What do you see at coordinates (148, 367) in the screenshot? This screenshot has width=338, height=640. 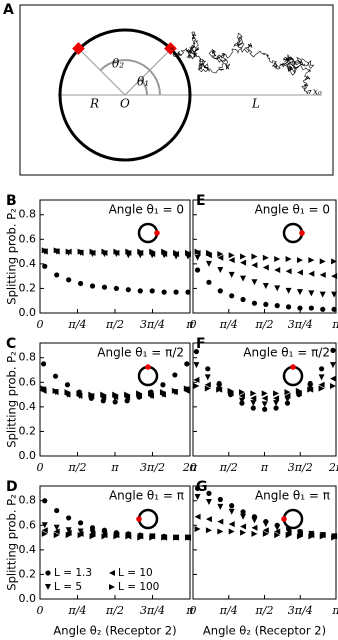 I see `inset-receptor` at bounding box center [148, 367].